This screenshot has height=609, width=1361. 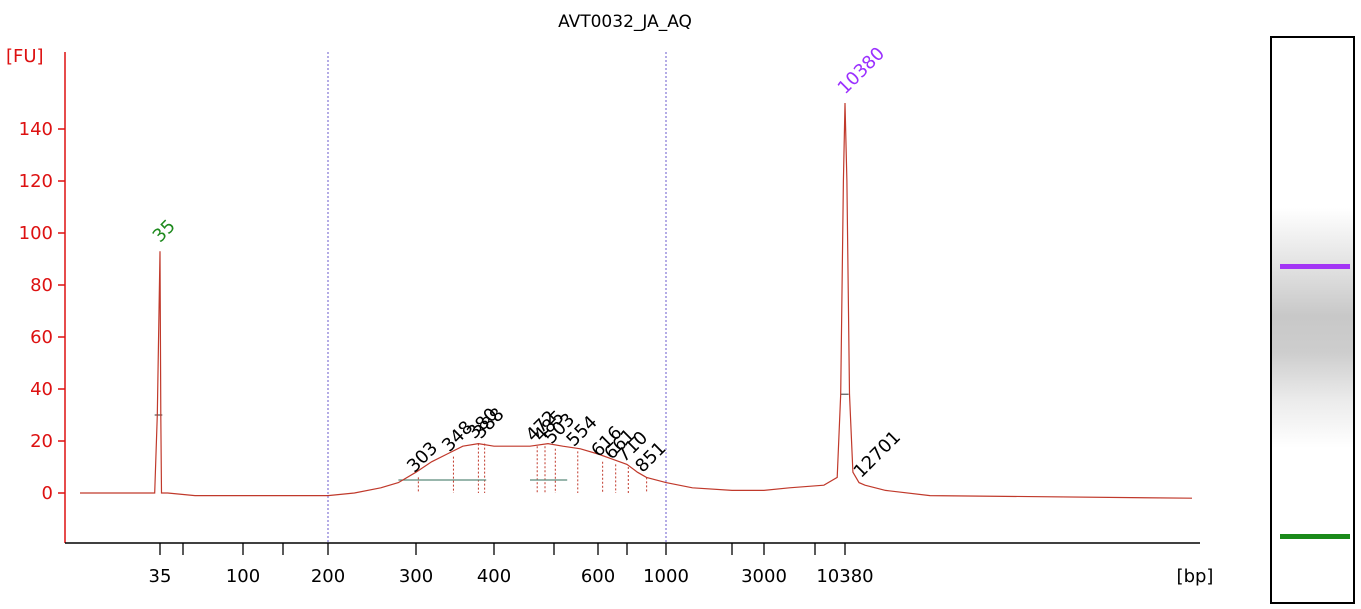 I want to click on y-tick-label: 0, so click(x=47, y=493).